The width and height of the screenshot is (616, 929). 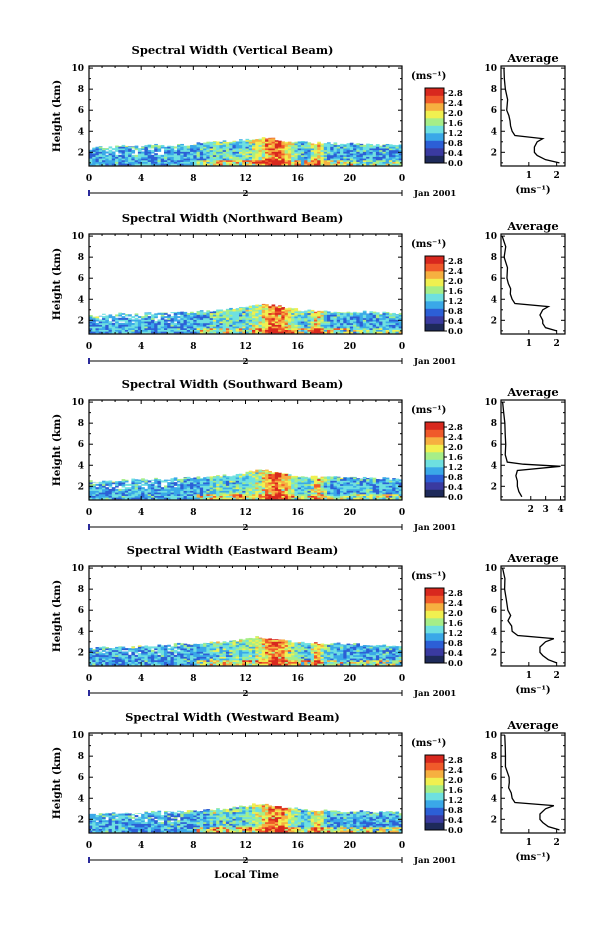 I want to click on average-title: Average, so click(x=532, y=58).